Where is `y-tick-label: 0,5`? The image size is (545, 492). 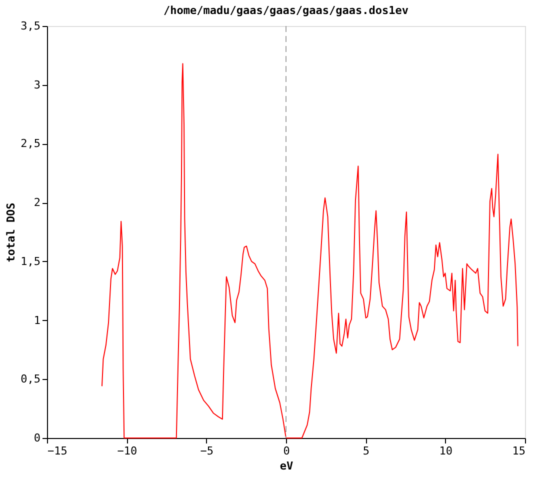 y-tick-label: 0,5 is located at coordinates (30, 379).